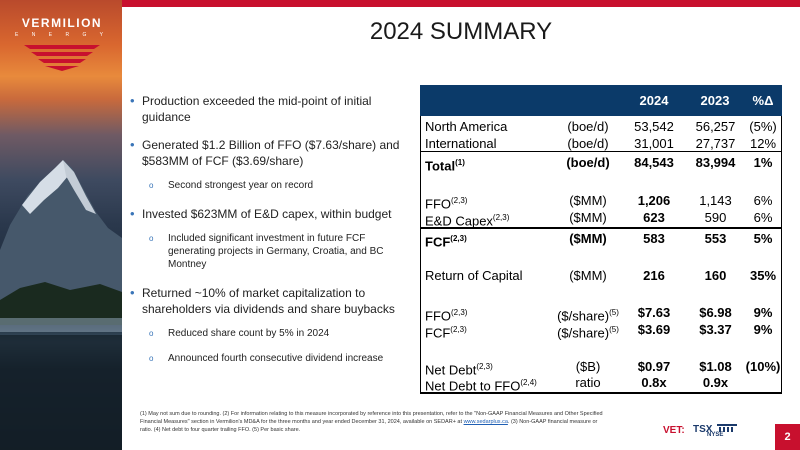  What do you see at coordinates (601, 151) in the screenshot?
I see `divider-total` at bounding box center [601, 151].